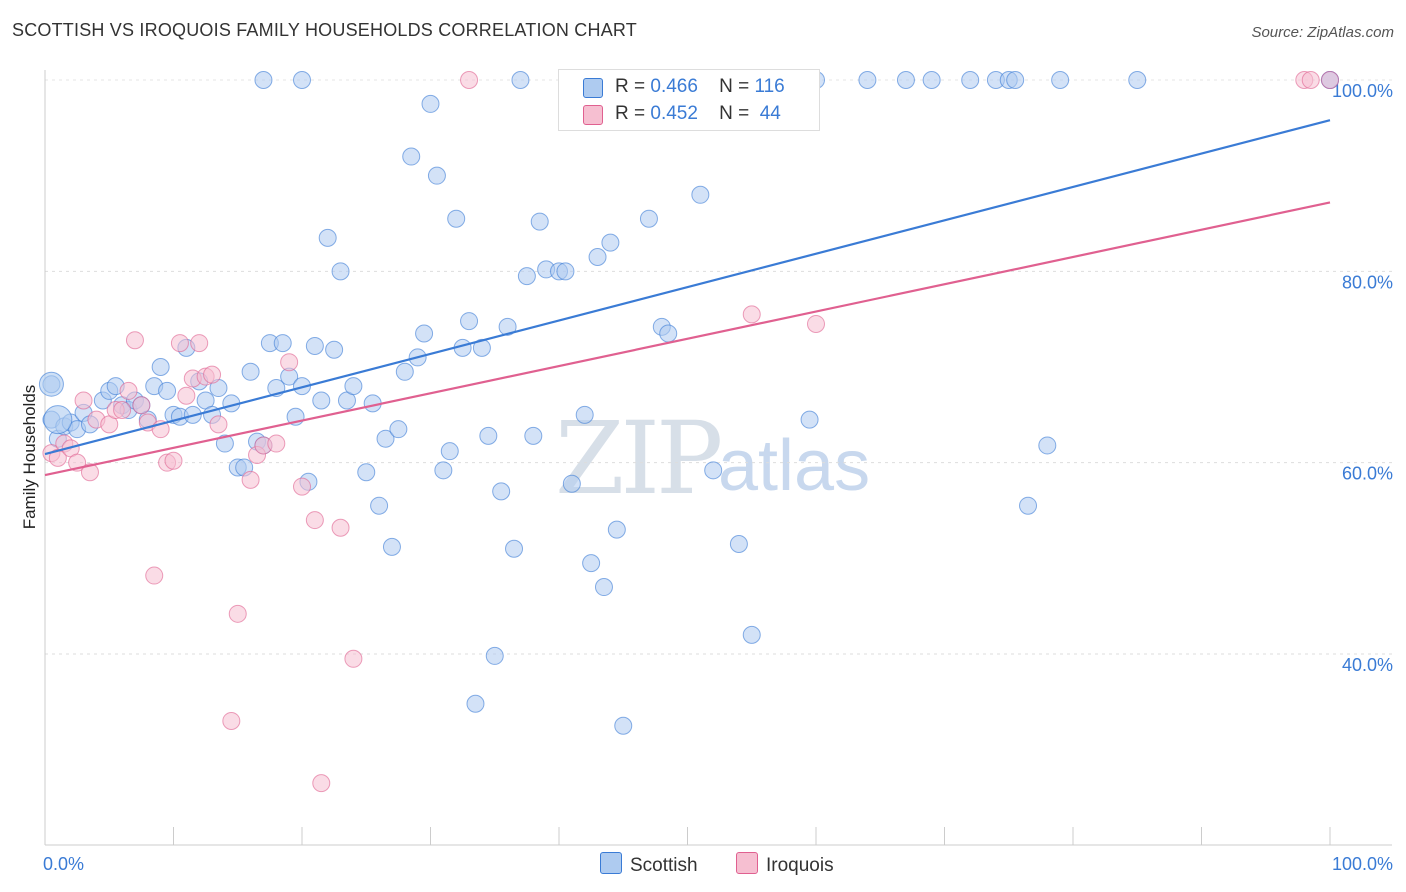  Describe the element at coordinates (794, 466) in the screenshot. I see `watermark-atlas: atlas` at that location.